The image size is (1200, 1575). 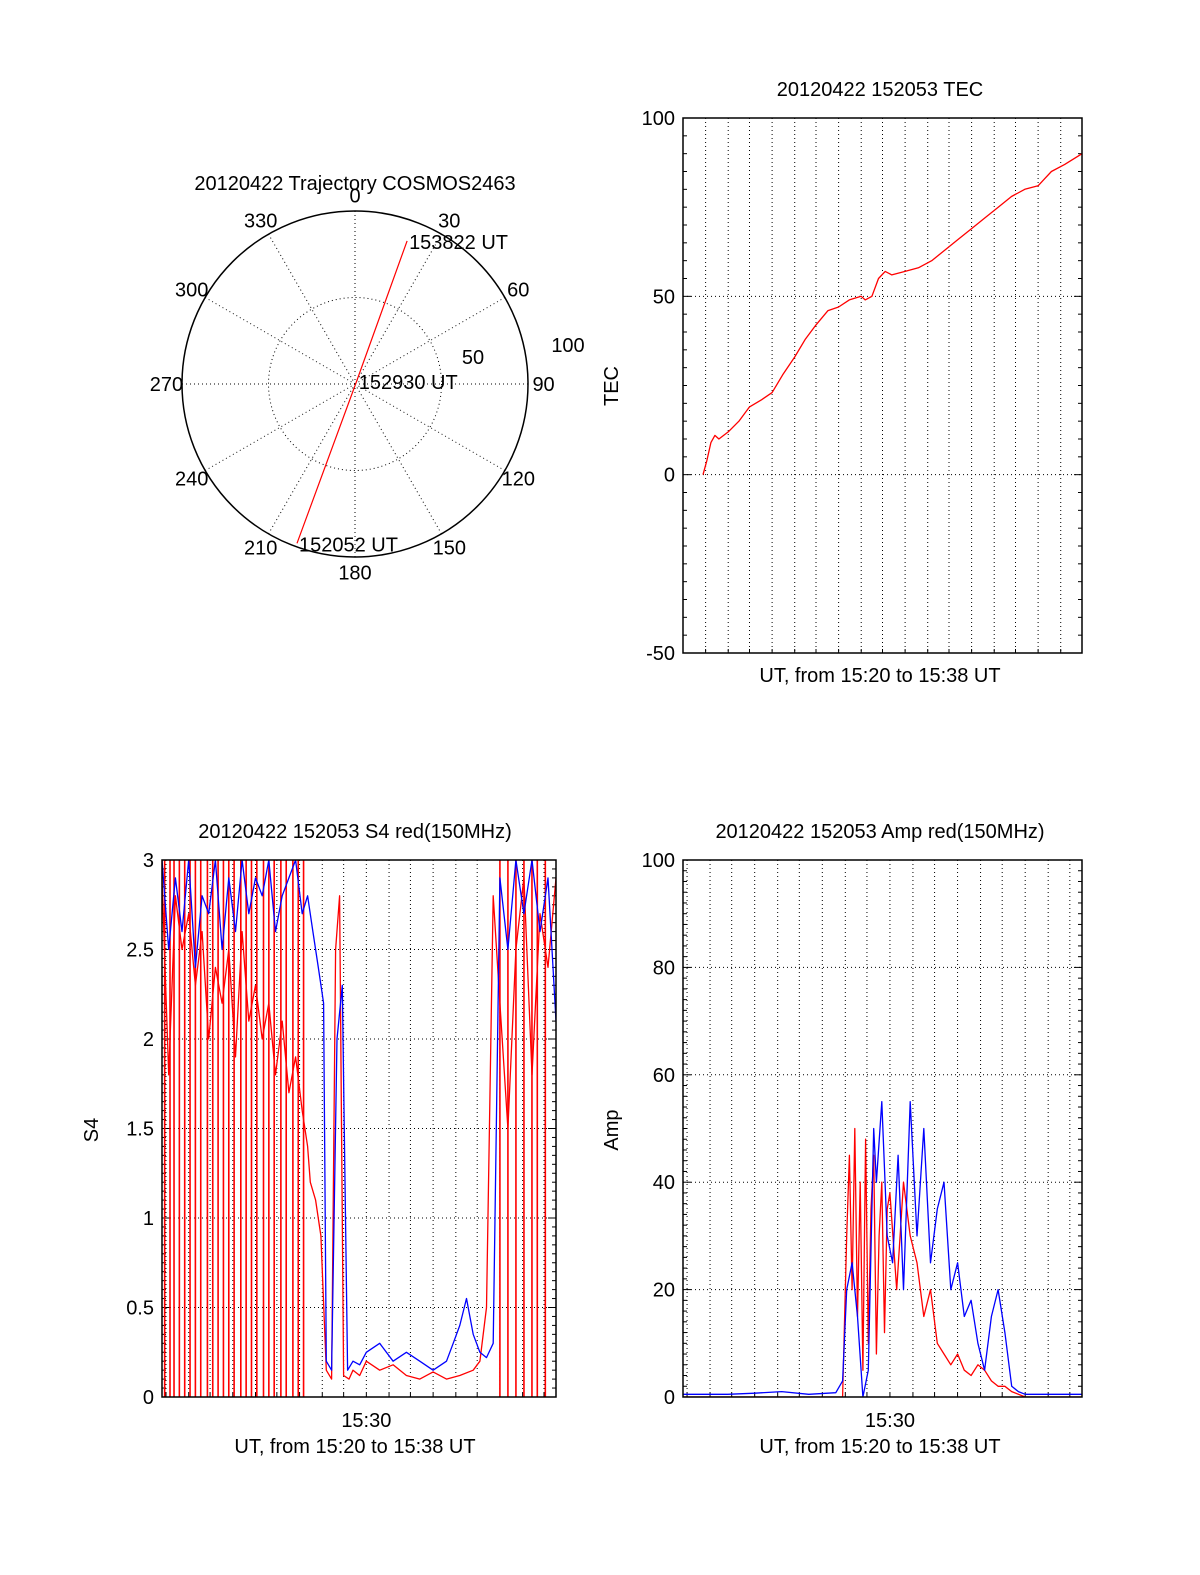 I want to click on amp-title: 20120422 152053 Amp red(150MHz), so click(x=879, y=832).